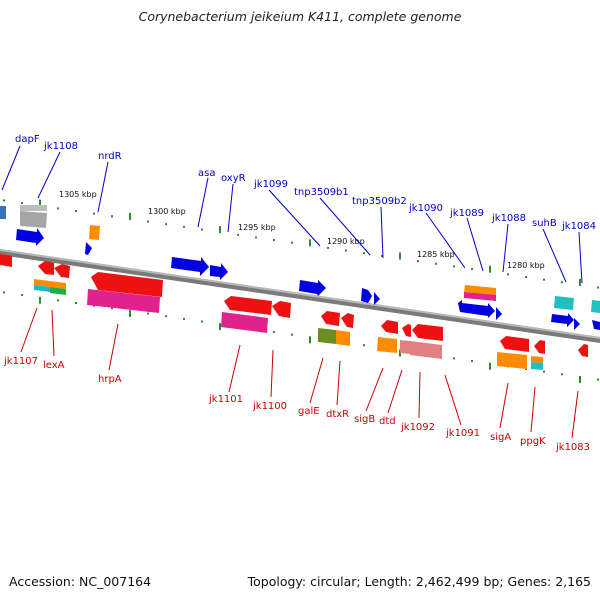 The width and height of the screenshot is (600, 600). I want to click on scale-label-1280: 1280 kbp, so click(526, 265).